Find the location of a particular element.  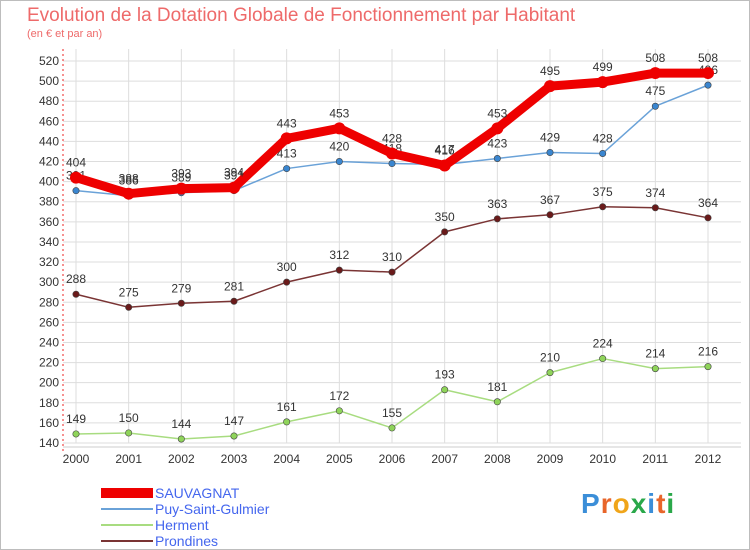

data-label: 150 is located at coordinates (129, 418).